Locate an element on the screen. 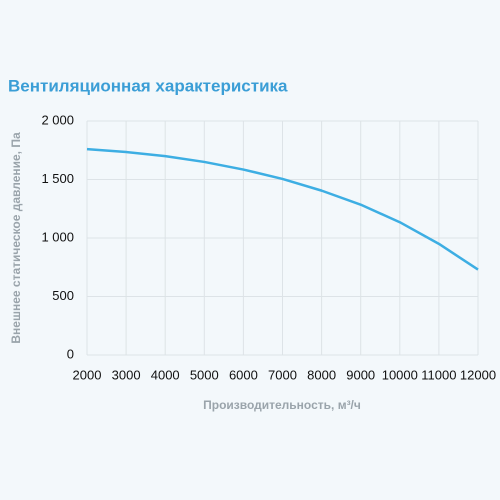  y-tick-label: 1 000 is located at coordinates (57, 236).